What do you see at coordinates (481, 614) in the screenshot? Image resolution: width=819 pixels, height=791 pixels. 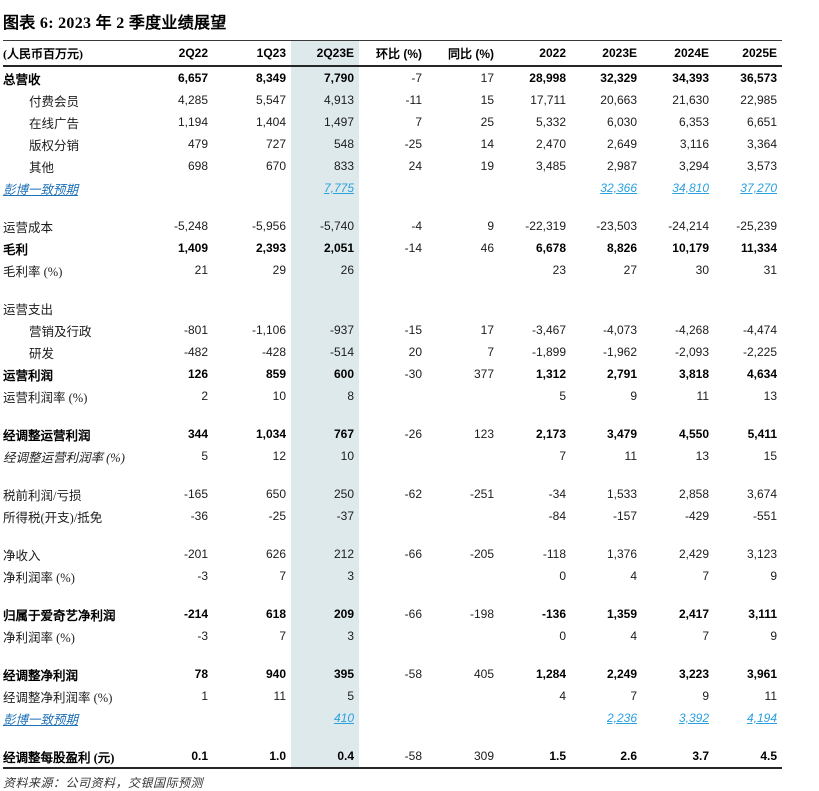 I see `cell: -198` at bounding box center [481, 614].